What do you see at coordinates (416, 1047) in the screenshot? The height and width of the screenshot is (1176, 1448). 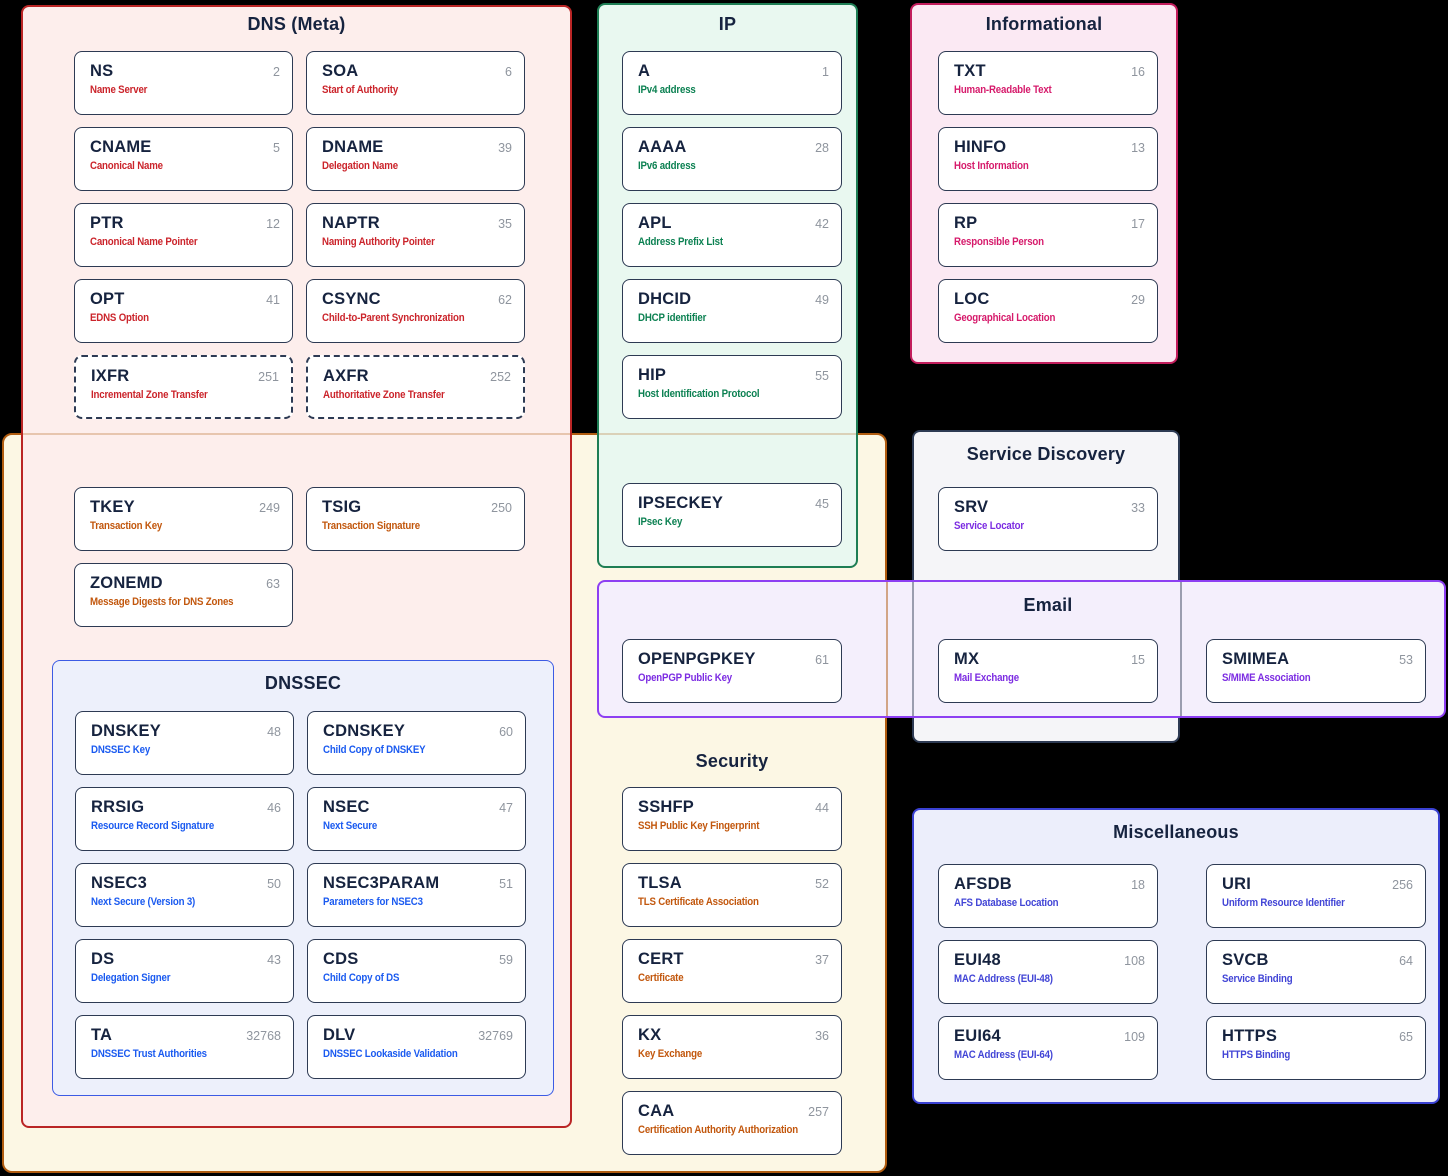 I see `record-card-dlv: DLV 32769 DNSSEC Lookaside Validation` at bounding box center [416, 1047].